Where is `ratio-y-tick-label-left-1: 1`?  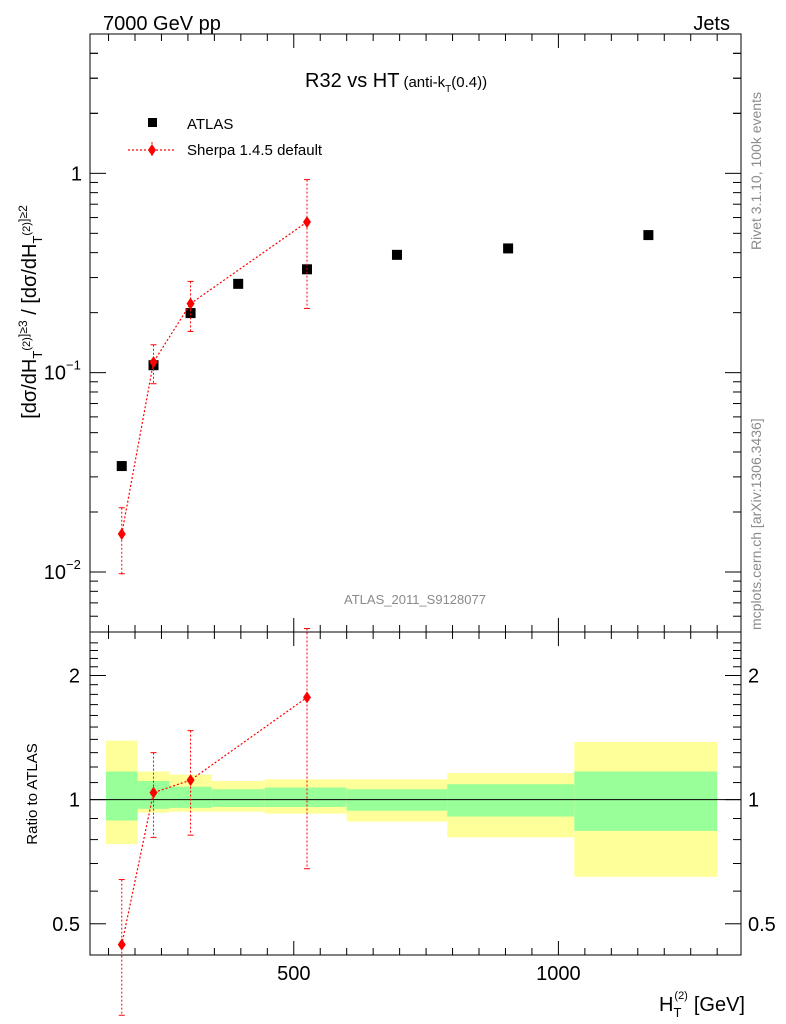 ratio-y-tick-label-left-1: 1 is located at coordinates (74, 801).